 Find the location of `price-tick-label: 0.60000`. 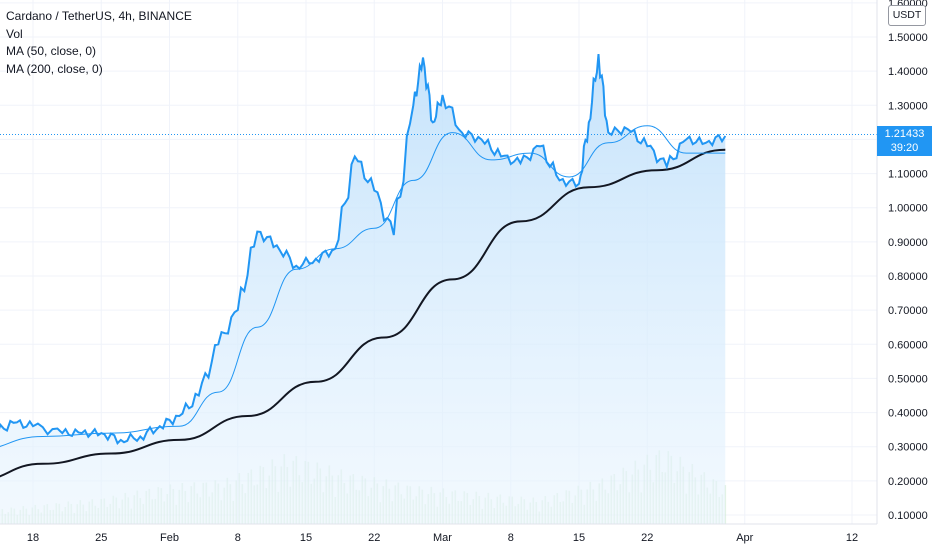

price-tick-label: 0.60000 is located at coordinates (908, 345).